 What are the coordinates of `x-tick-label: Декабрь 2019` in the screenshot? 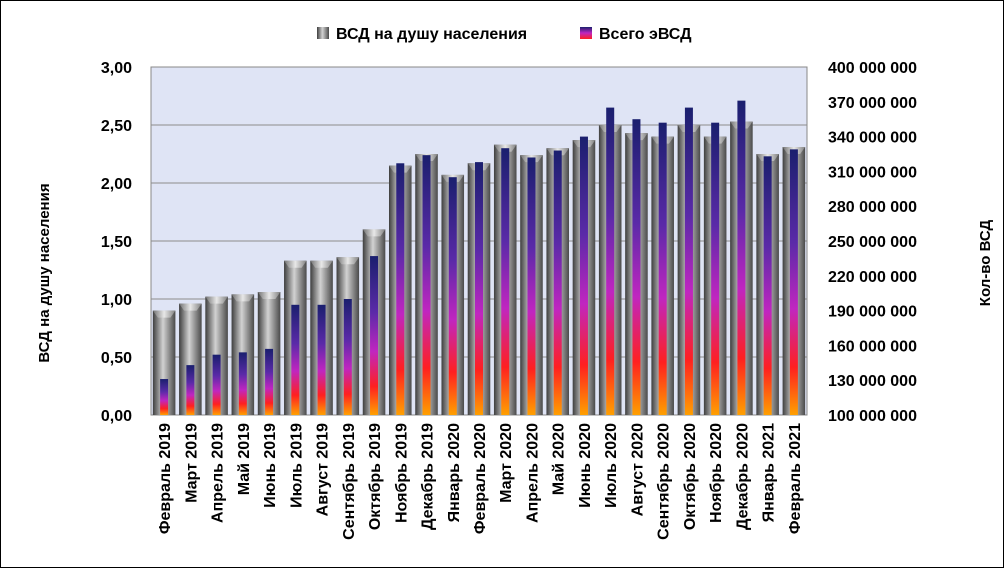 It's located at (428, 476).